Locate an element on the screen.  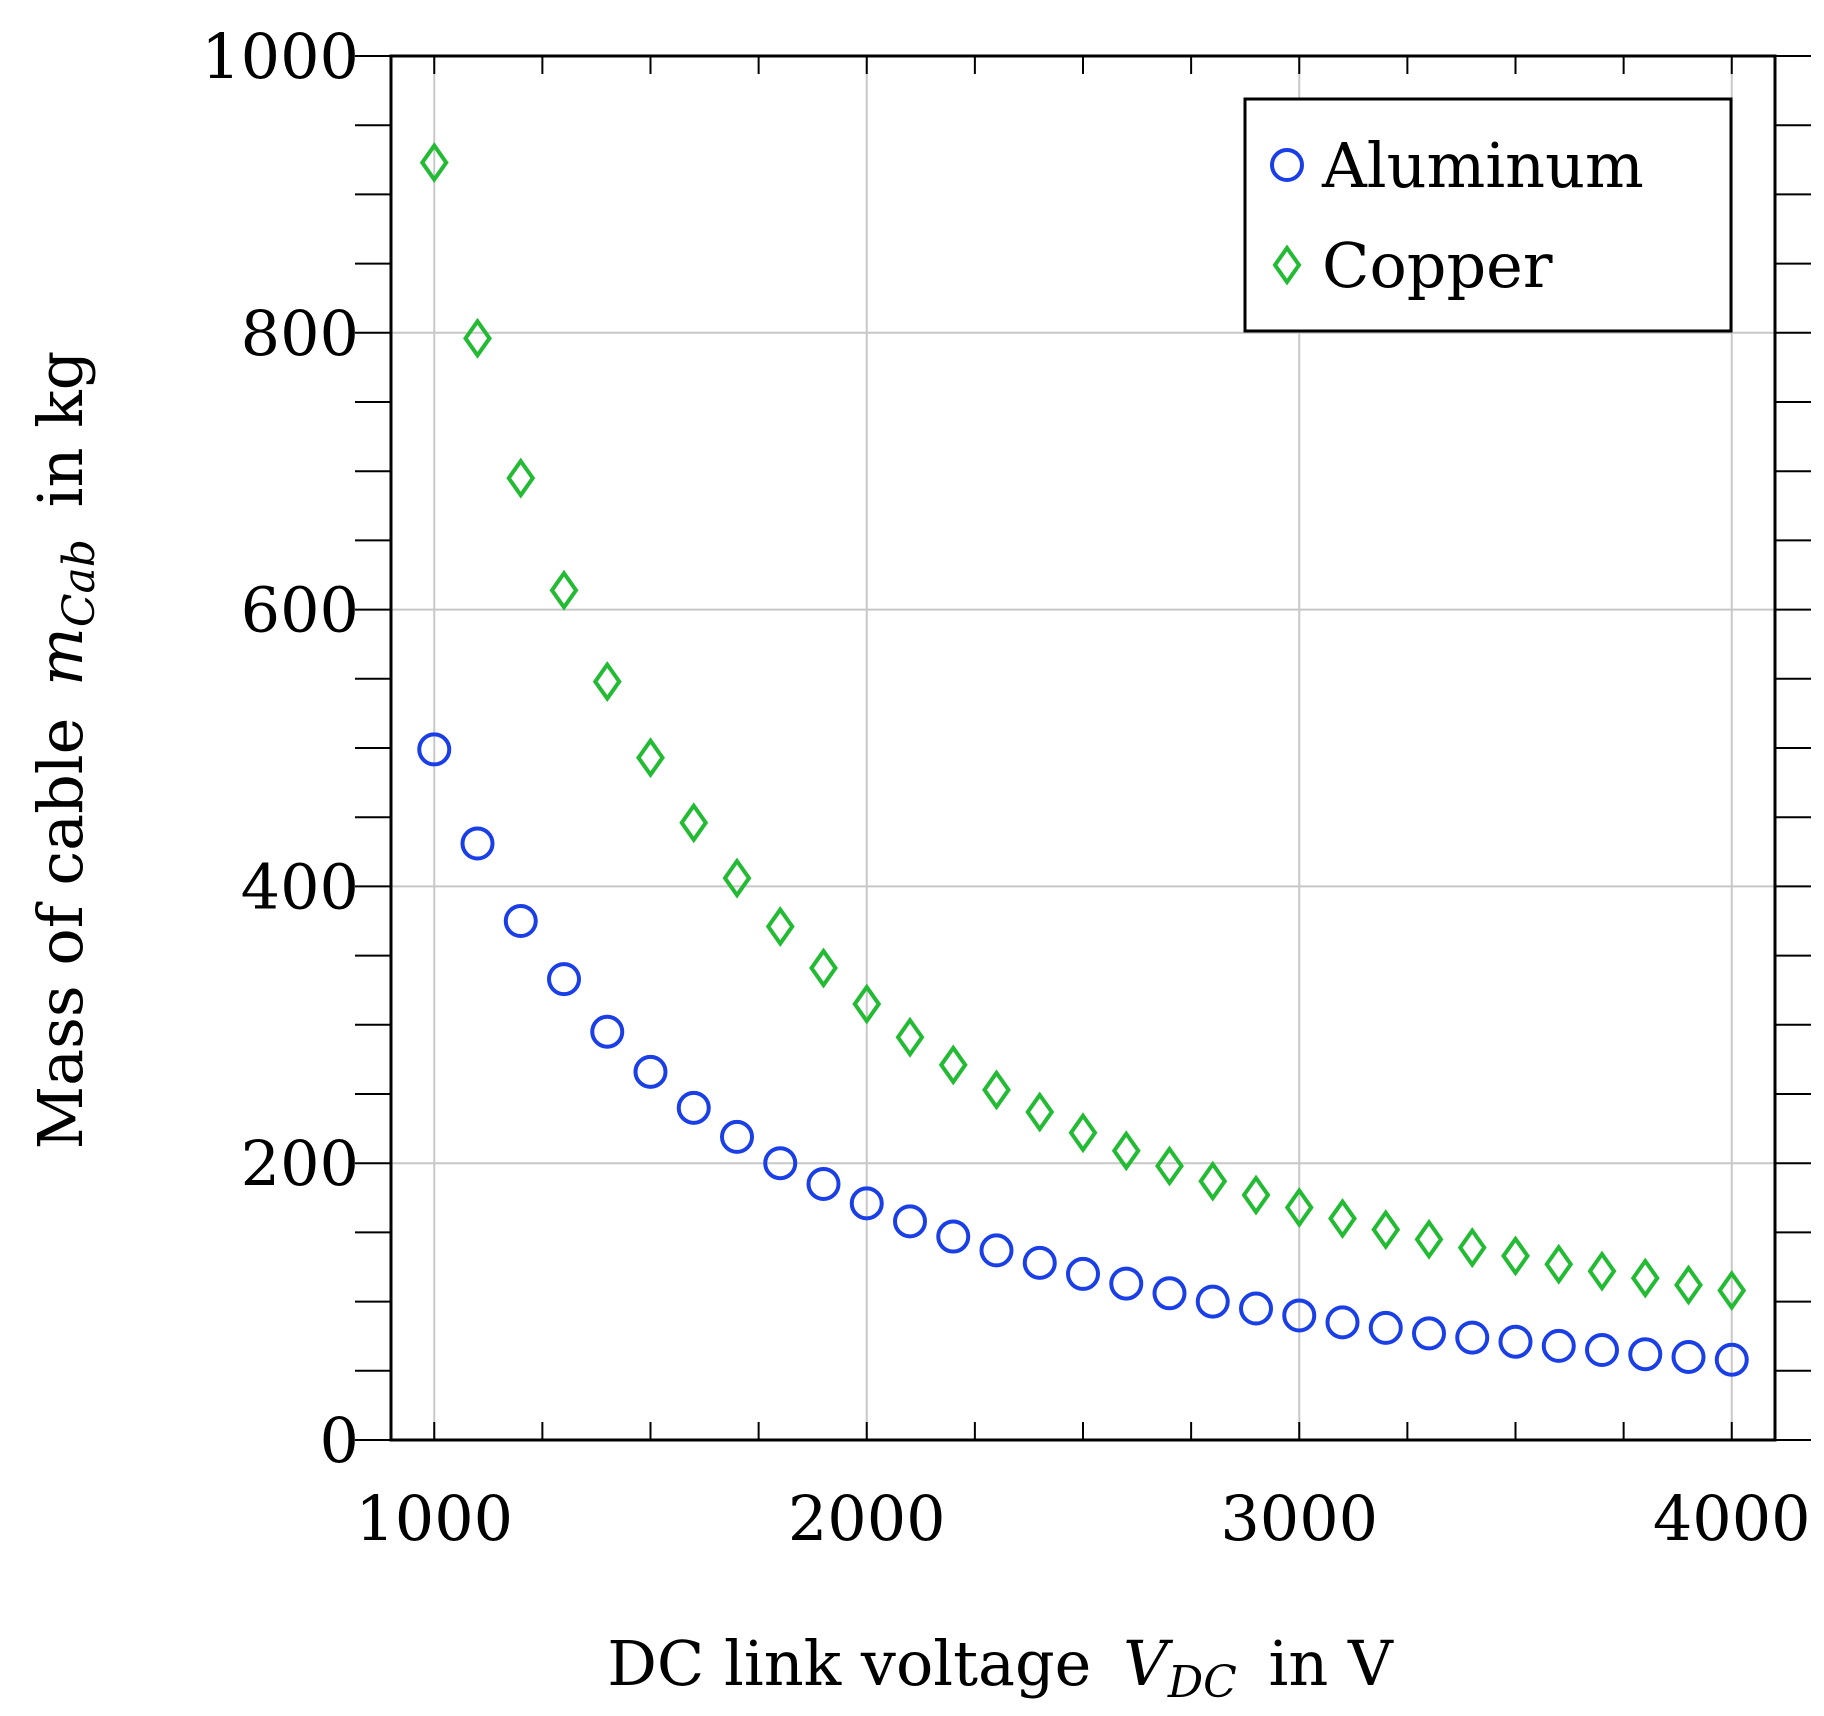
y-tick-label: 200 is located at coordinates (300, 1163).